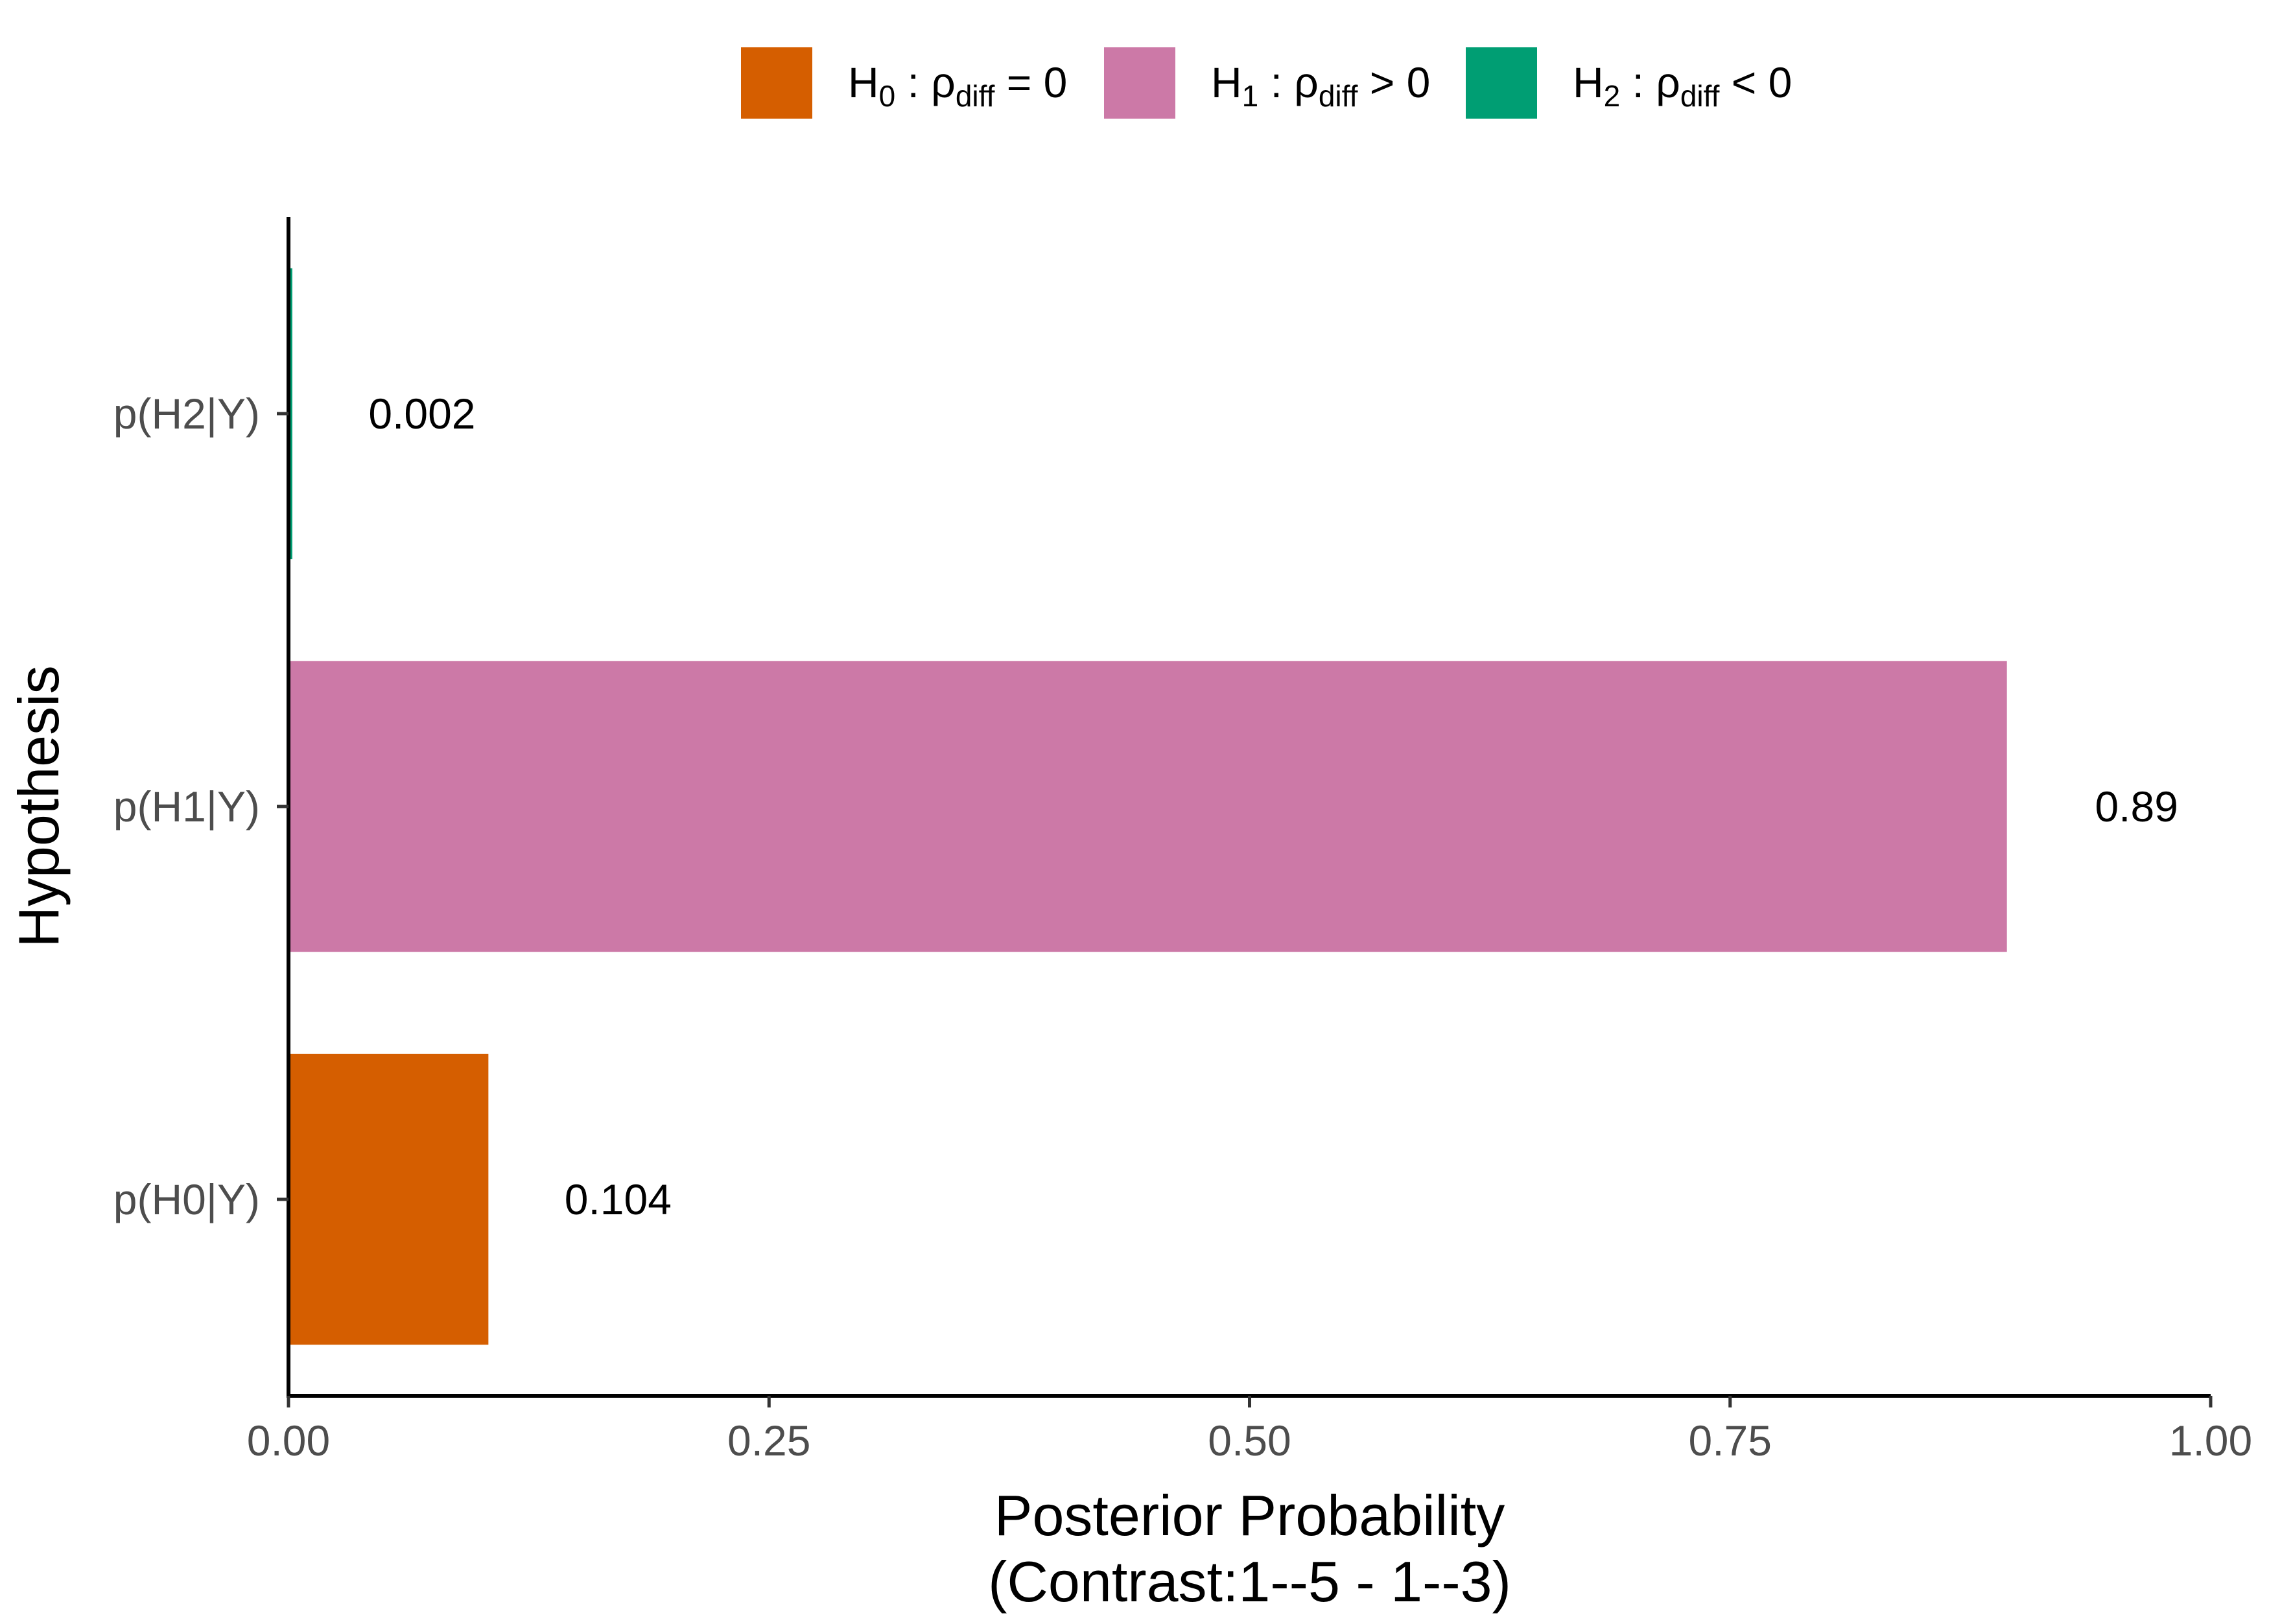 The width and height of the screenshot is (2269, 1624). What do you see at coordinates (1139, 83) in the screenshot?
I see `legend-key-h1` at bounding box center [1139, 83].